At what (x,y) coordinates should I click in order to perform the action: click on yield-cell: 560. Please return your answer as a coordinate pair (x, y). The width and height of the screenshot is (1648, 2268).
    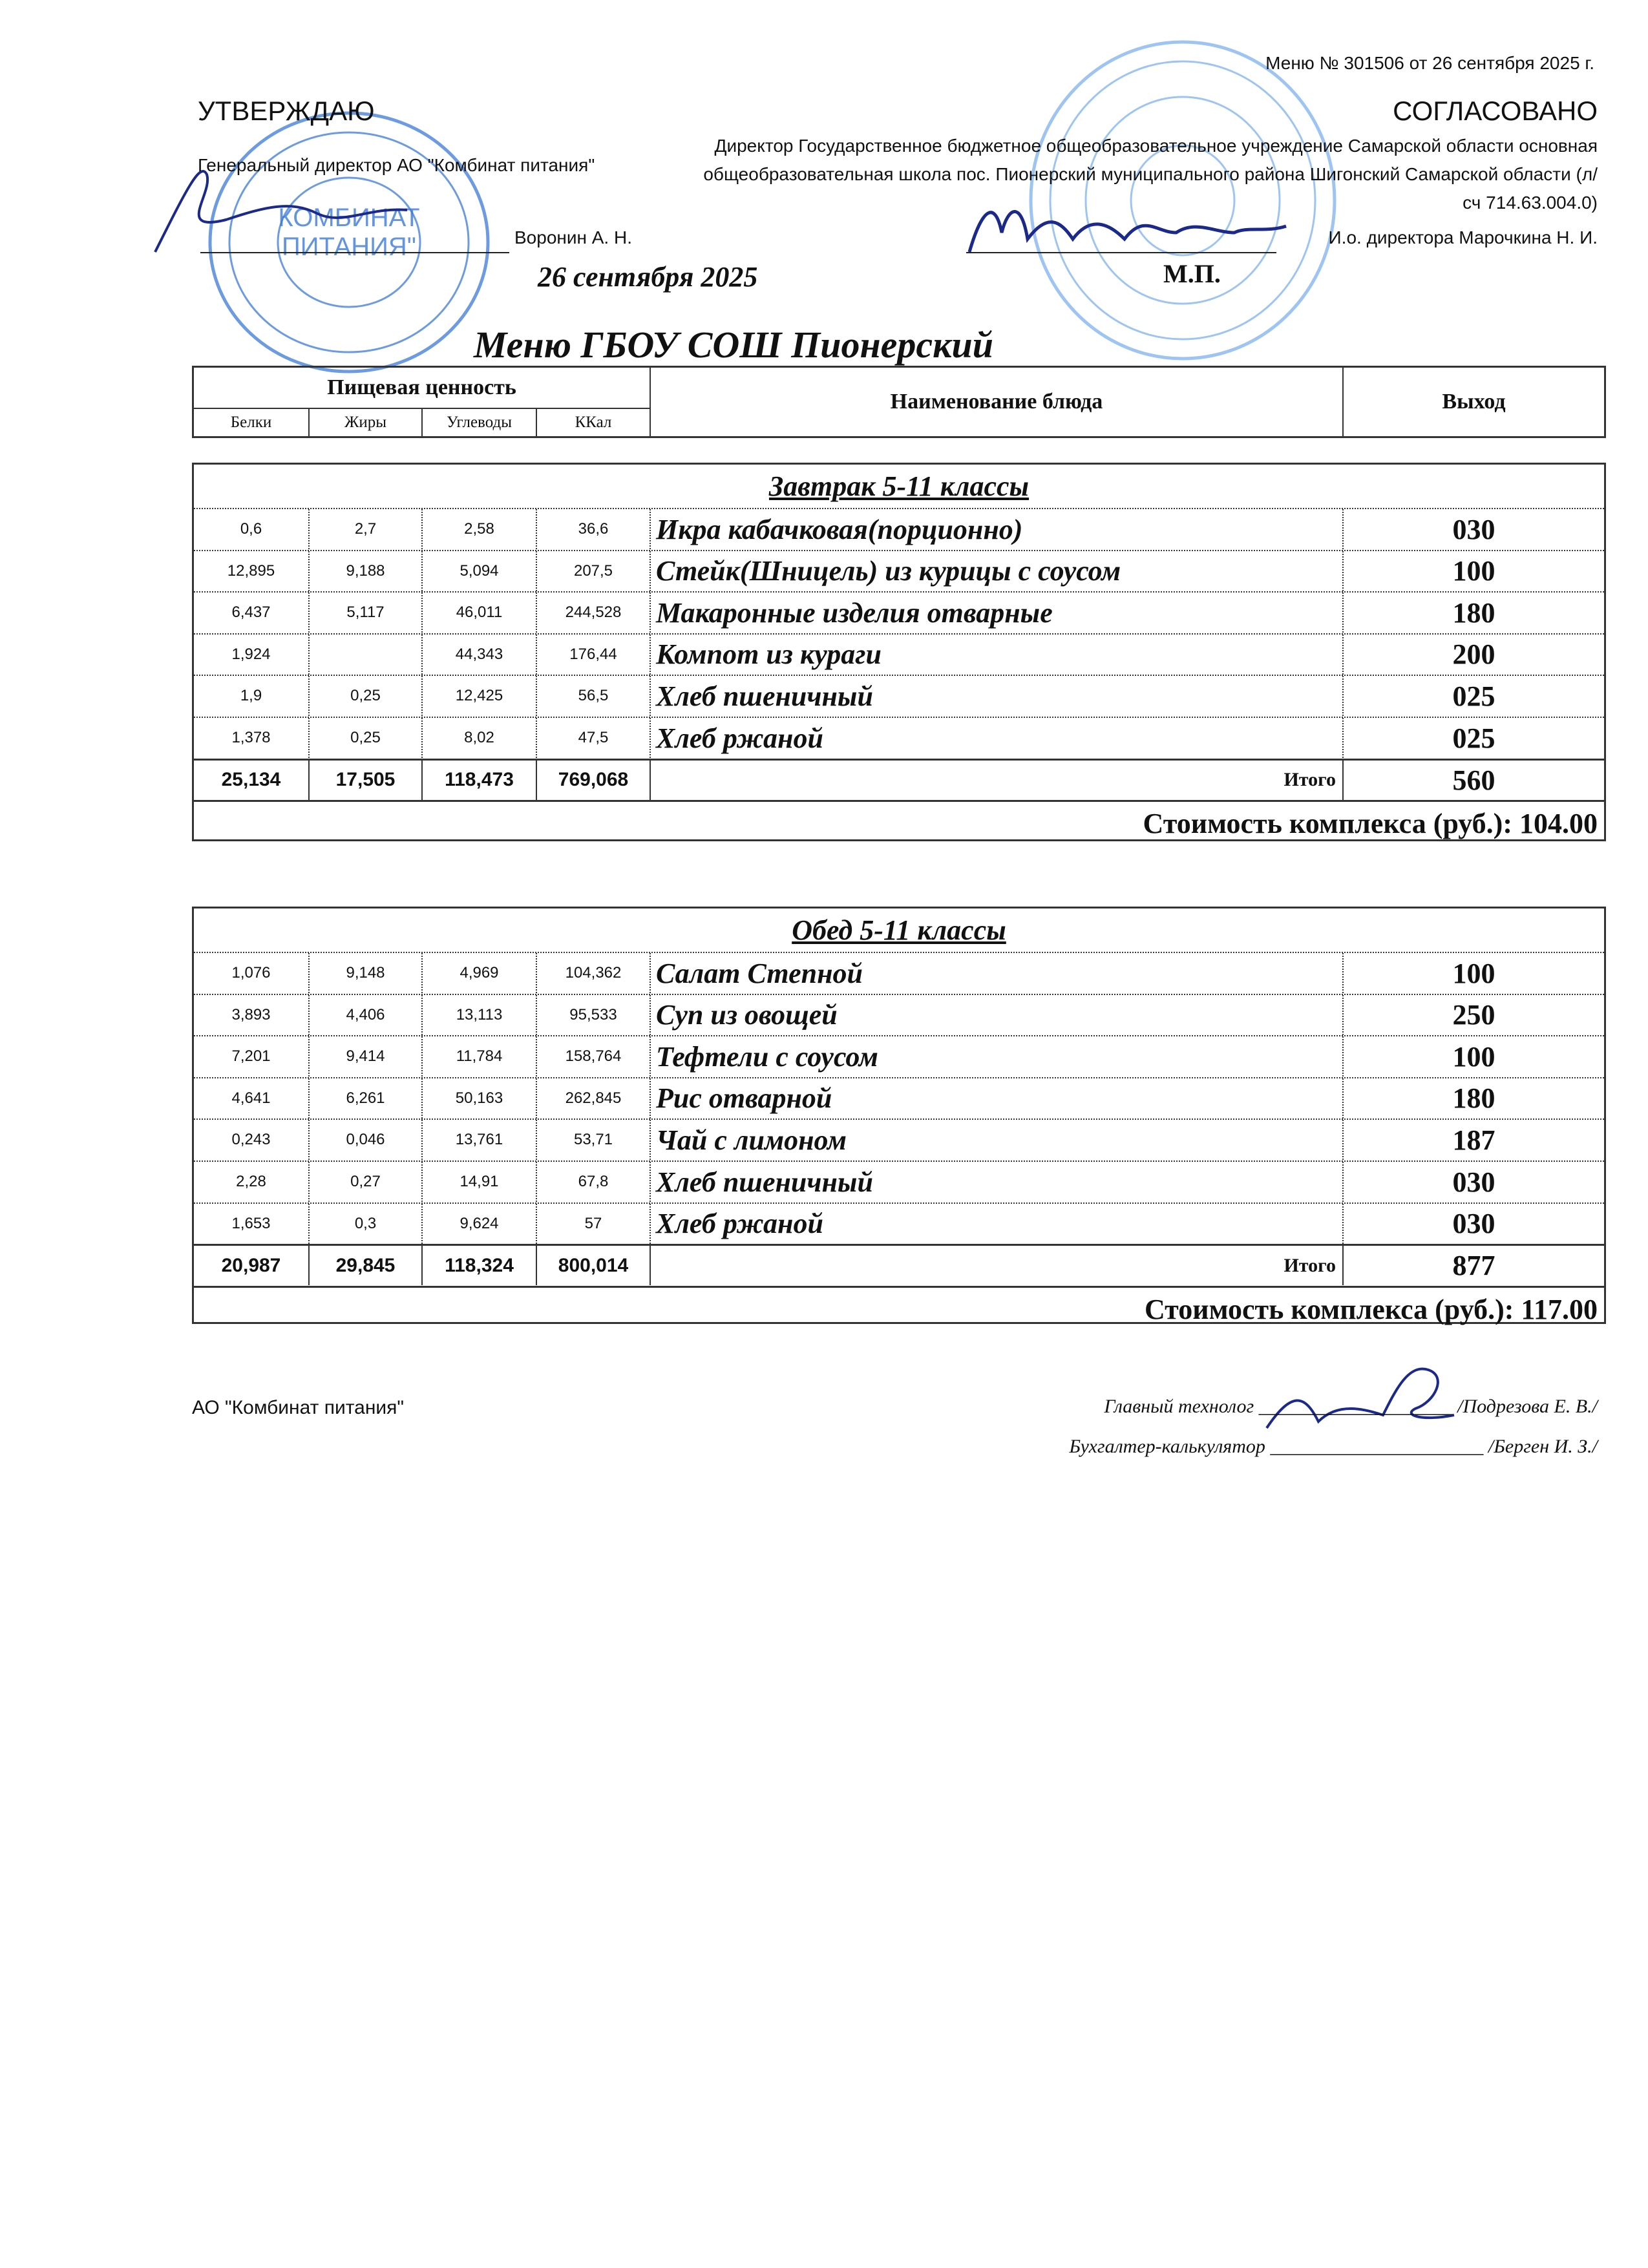
    Looking at the image, I should click on (1473, 780).